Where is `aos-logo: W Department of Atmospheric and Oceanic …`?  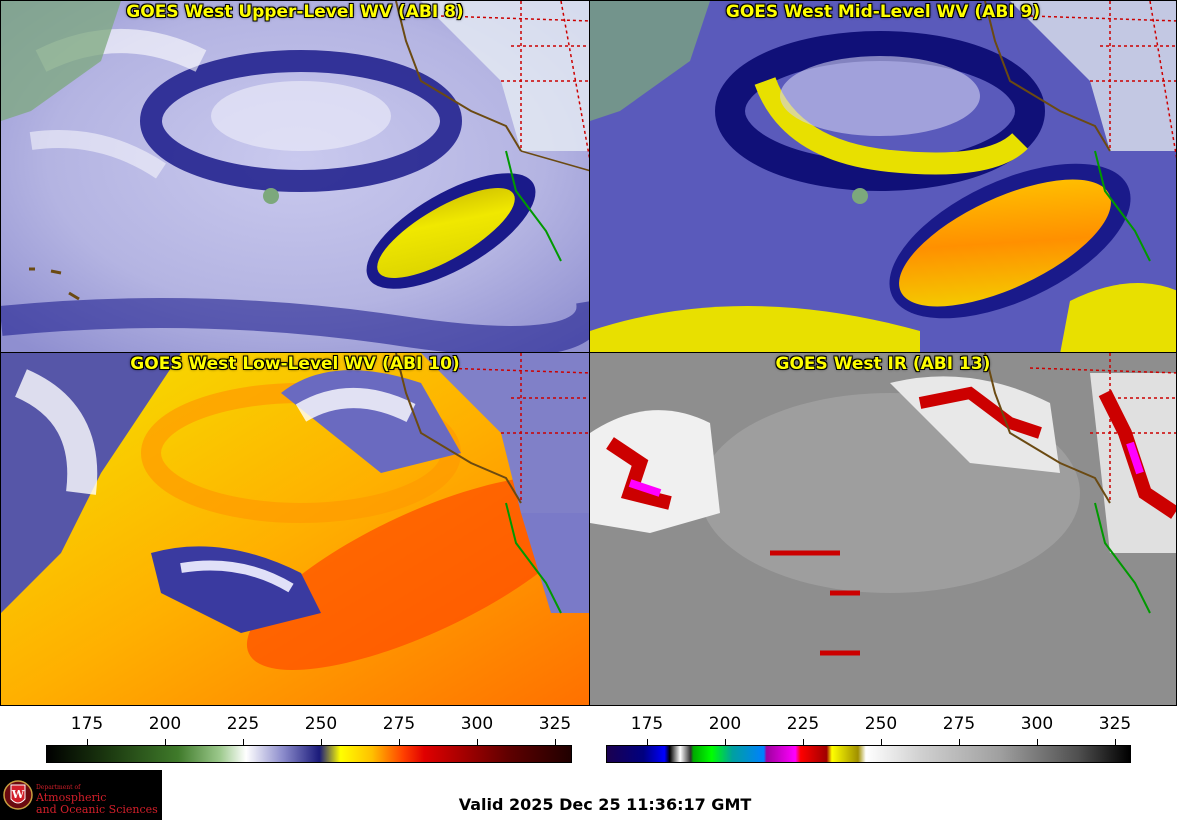
aos-logo: W Department of Atmospheric and Oceanic … is located at coordinates (81, 795).